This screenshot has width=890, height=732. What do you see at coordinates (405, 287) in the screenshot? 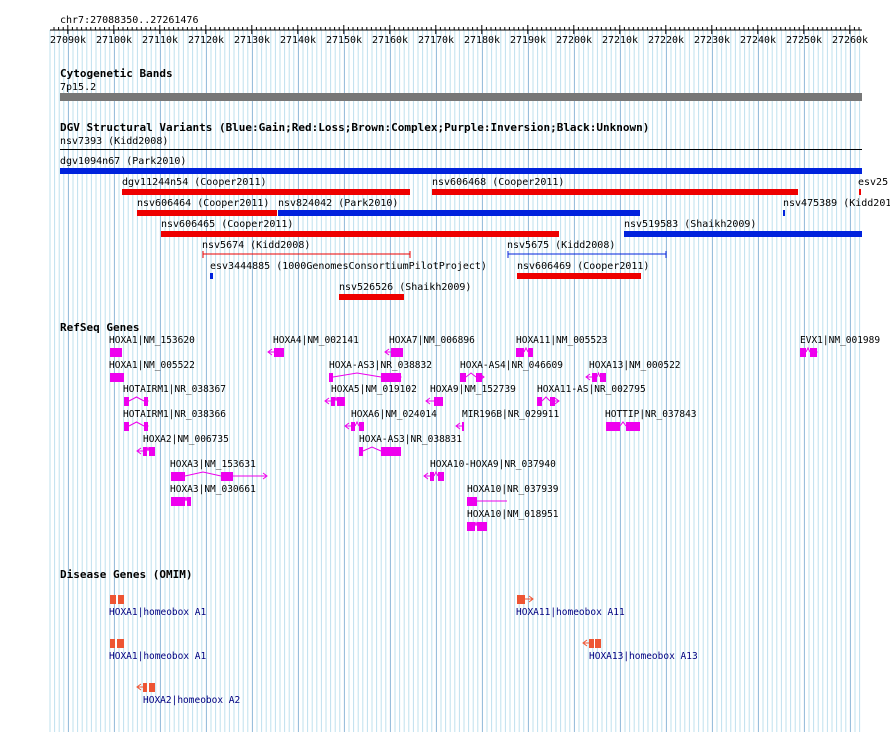
I see `dgv-label-nsv526526: nsv526526 (Shaikh2009)` at bounding box center [405, 287].